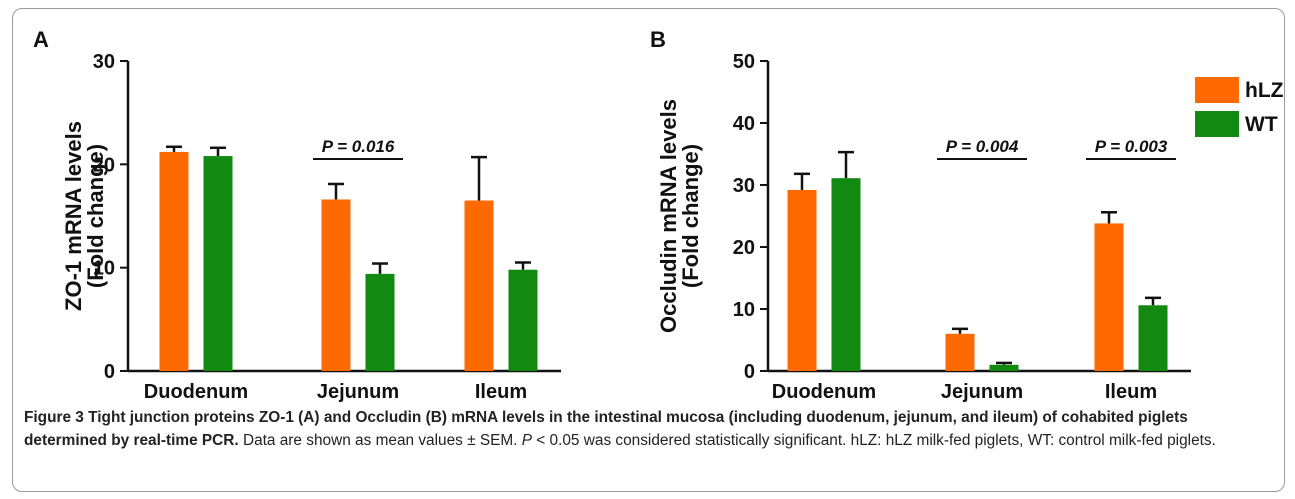 This screenshot has height=499, width=1295. I want to click on panel-b-sig-label: P = 0.003, so click(1131, 146).